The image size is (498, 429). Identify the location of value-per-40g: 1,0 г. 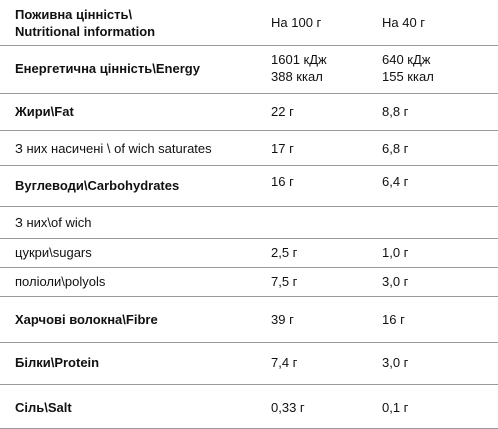
(395, 252).